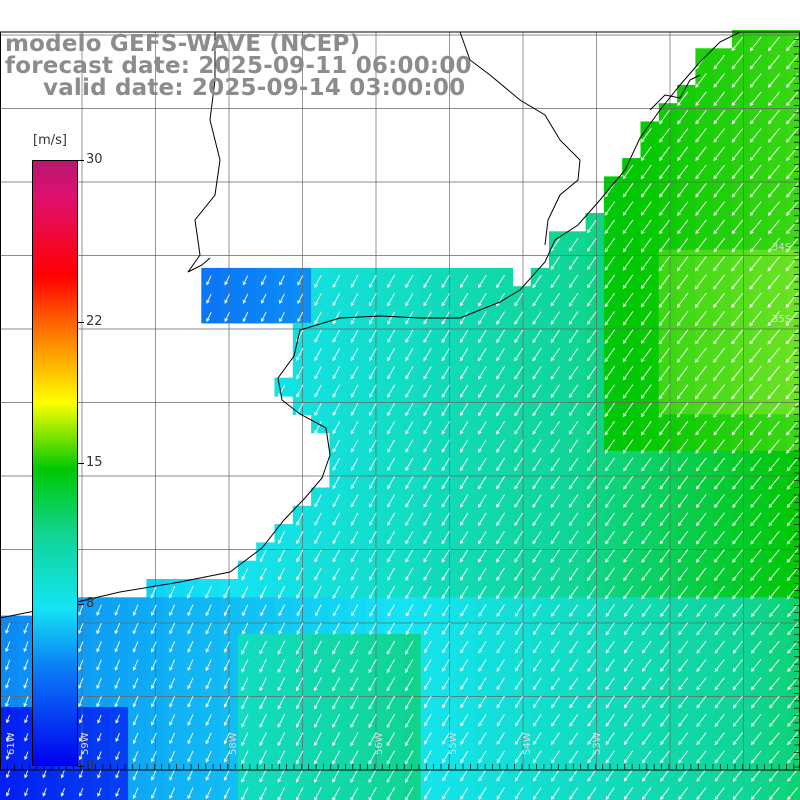  Describe the element at coordinates (11, 743) in the screenshot. I see `lon-label: 61W` at that location.